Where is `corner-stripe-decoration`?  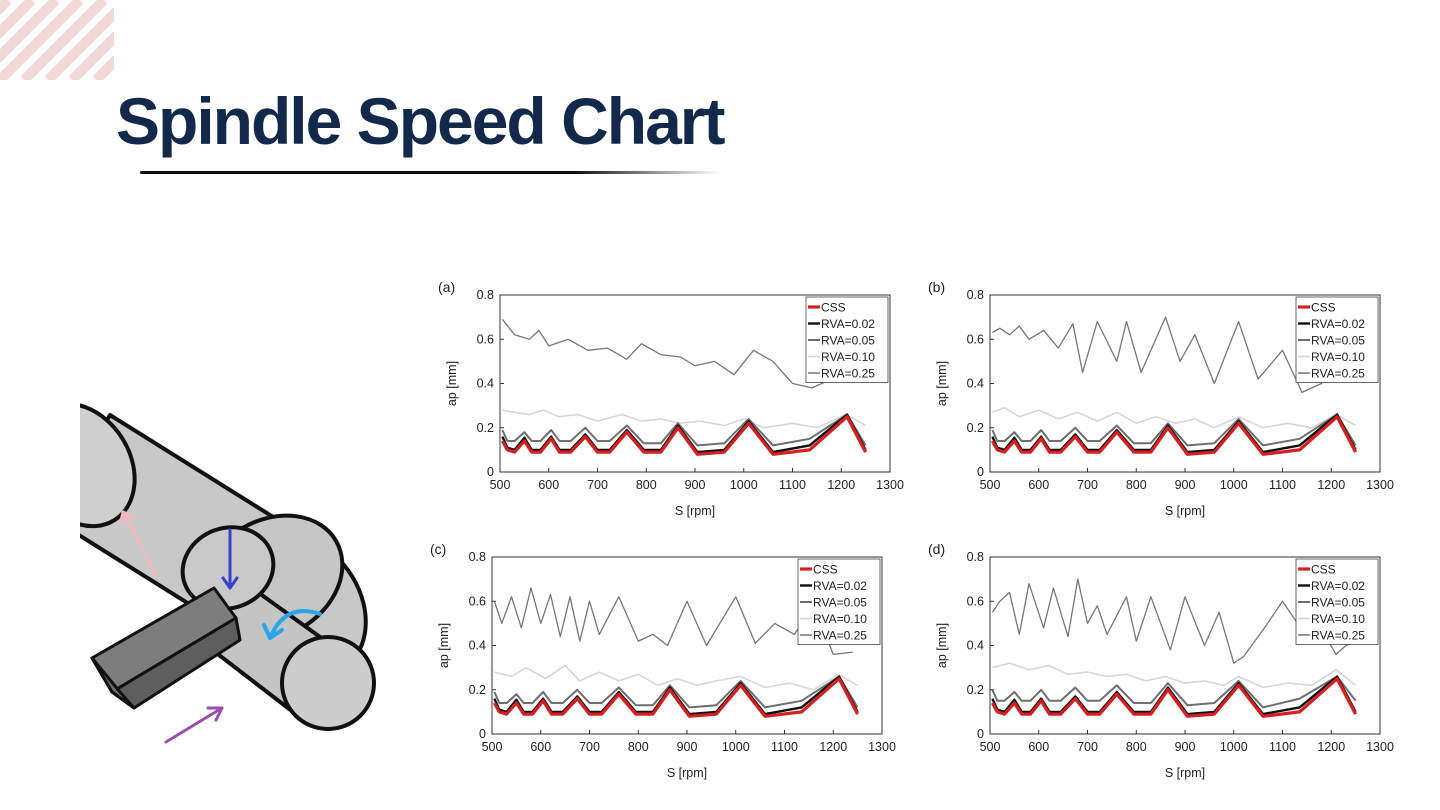
corner-stripe-decoration is located at coordinates (57, 40).